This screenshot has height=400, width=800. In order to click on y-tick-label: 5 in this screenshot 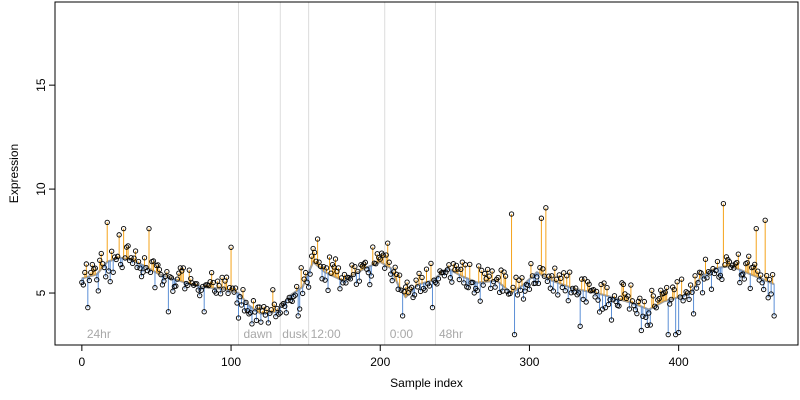, I will do `click(41, 292)`.